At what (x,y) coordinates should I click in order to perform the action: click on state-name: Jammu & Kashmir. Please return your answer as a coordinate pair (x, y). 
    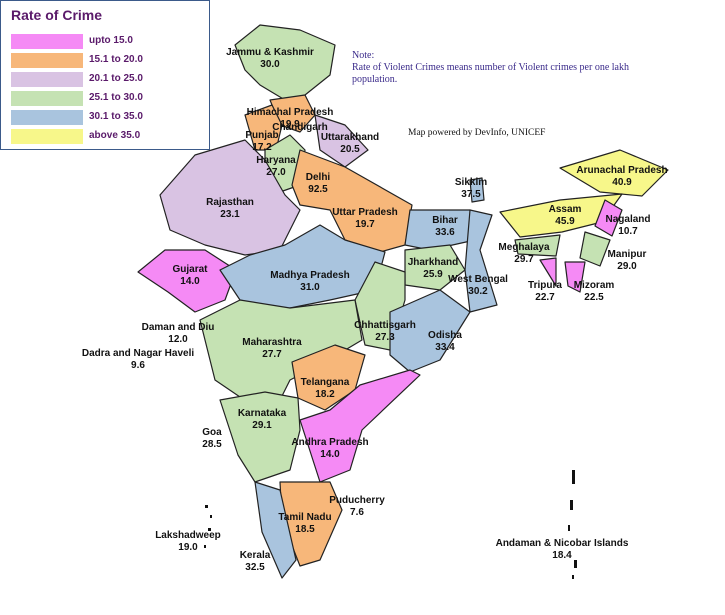
    Looking at the image, I should click on (270, 52).